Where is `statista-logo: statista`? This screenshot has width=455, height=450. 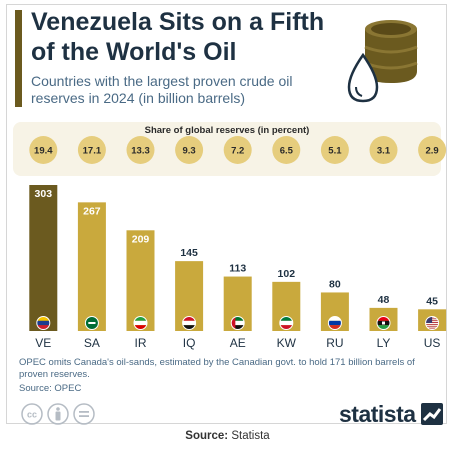 statista-logo: statista is located at coordinates (391, 414).